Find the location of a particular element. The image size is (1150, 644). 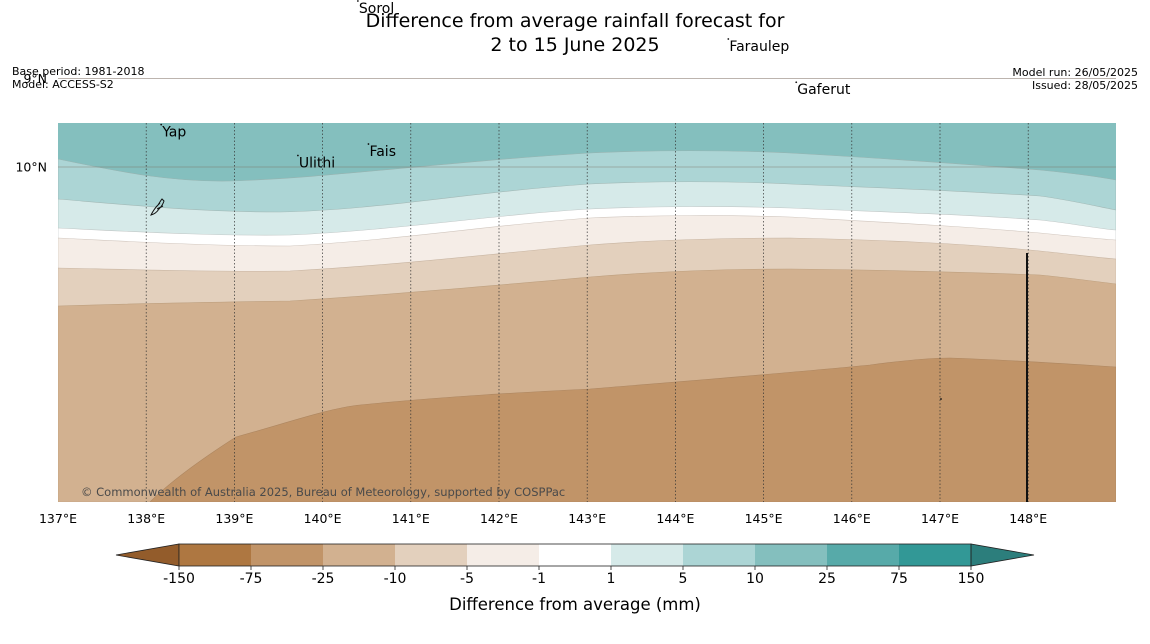

lon-tick-label: 145°E is located at coordinates (764, 518).